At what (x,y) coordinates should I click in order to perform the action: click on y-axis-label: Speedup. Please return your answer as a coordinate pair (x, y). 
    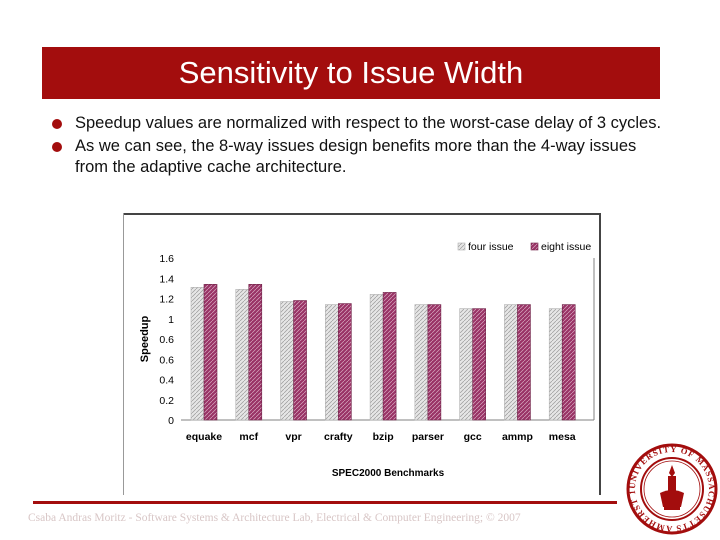
    Looking at the image, I should click on (145, 338).